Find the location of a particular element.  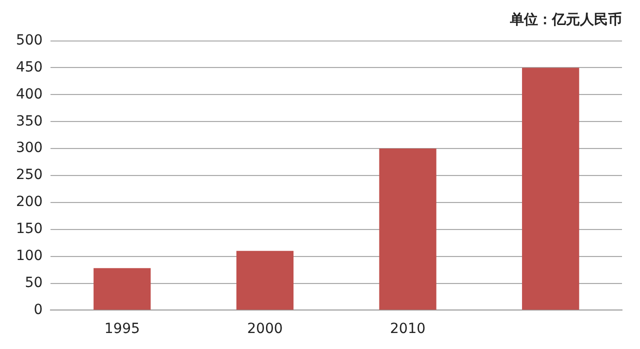

y-tick-label: 150 is located at coordinates (29, 229).